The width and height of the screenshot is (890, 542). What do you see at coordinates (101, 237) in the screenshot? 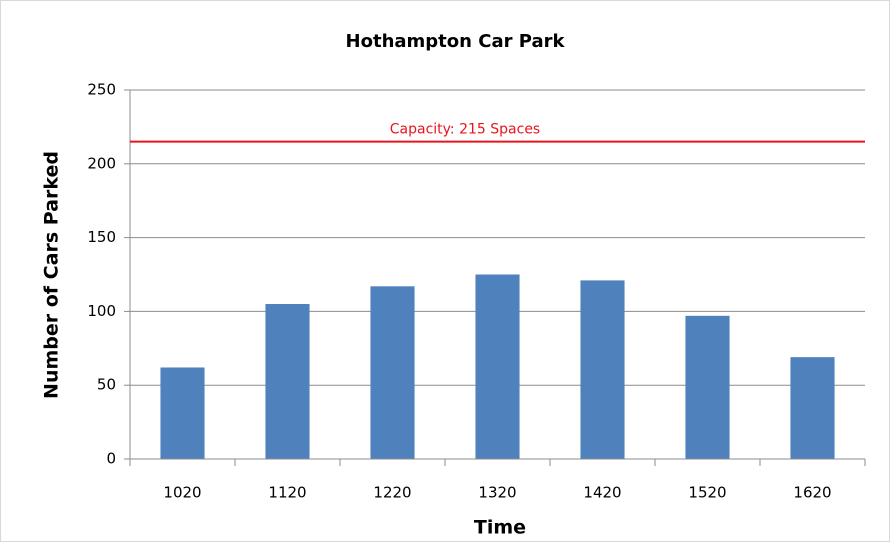
I see `y-tick-label: 150` at bounding box center [101, 237].